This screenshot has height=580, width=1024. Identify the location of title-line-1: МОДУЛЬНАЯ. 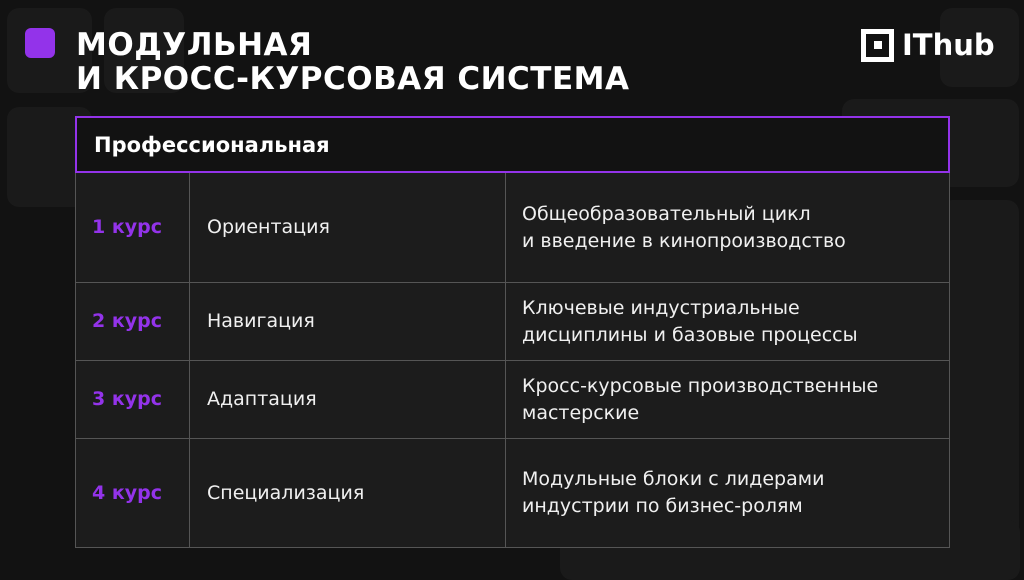
(194, 45).